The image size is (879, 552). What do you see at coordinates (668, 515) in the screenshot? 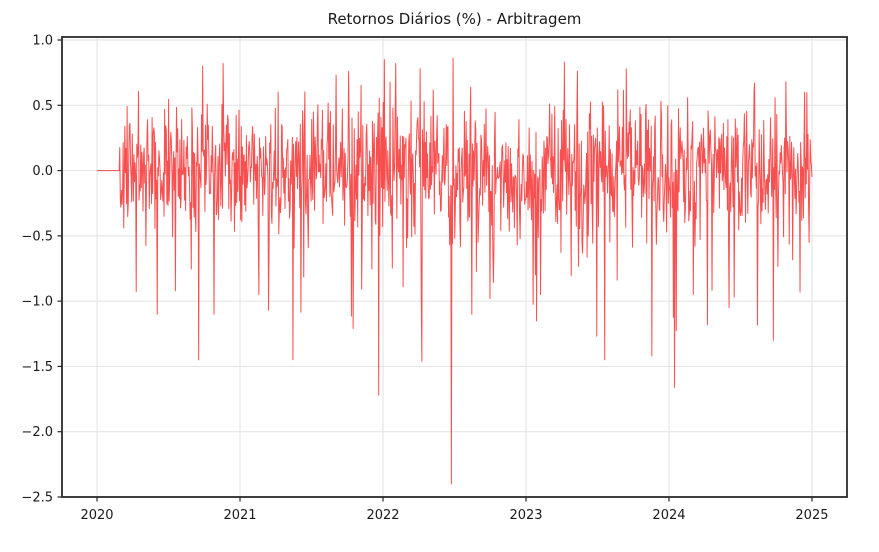
I see `x-axis-tick-label: 2024` at bounding box center [668, 515].